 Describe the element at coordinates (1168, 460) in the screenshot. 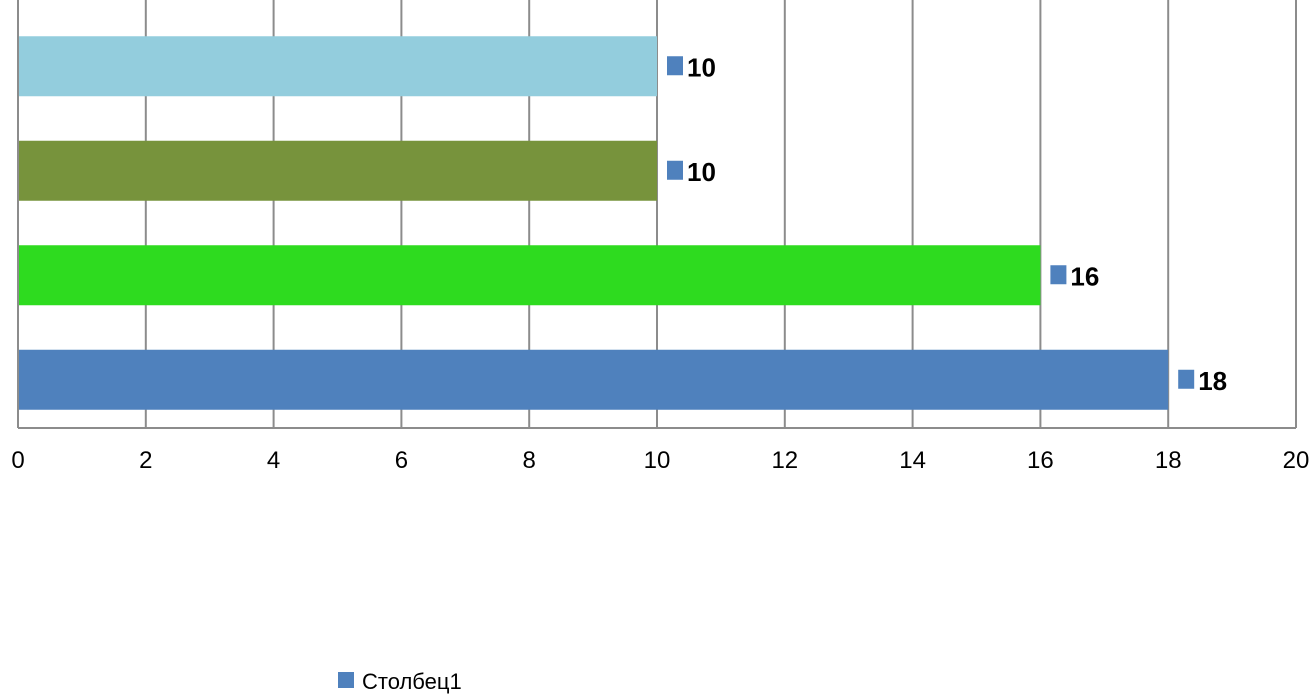

I see `x-tick-label: 18` at that location.